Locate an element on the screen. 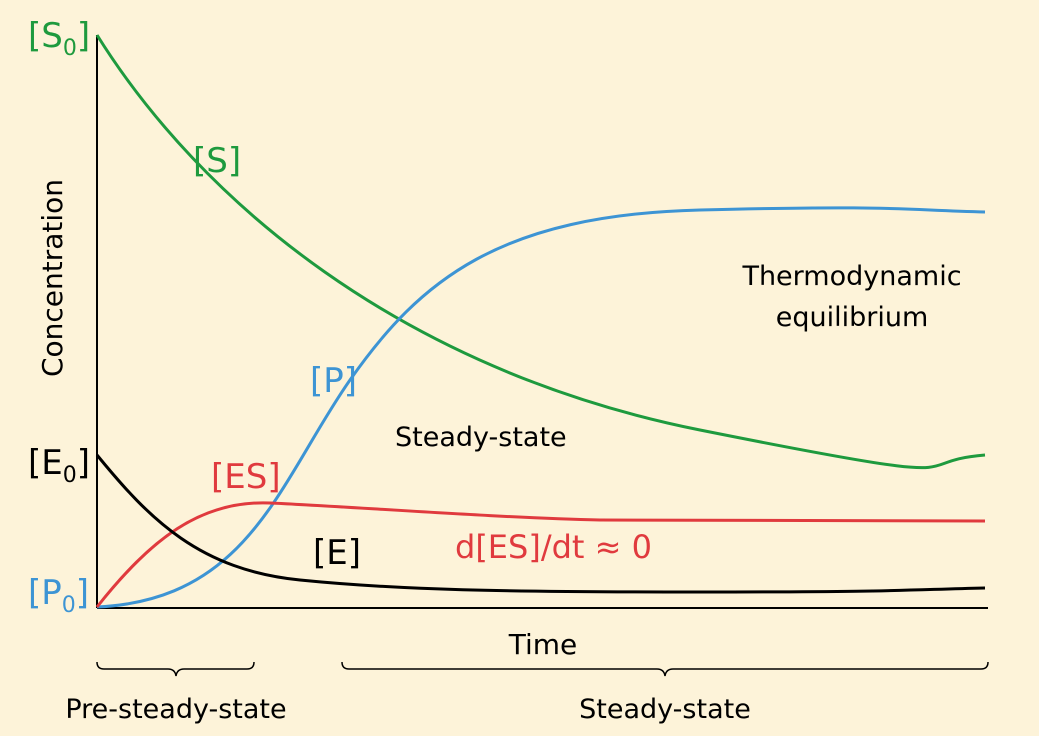  e0-label: [E0] is located at coordinates (59, 465).